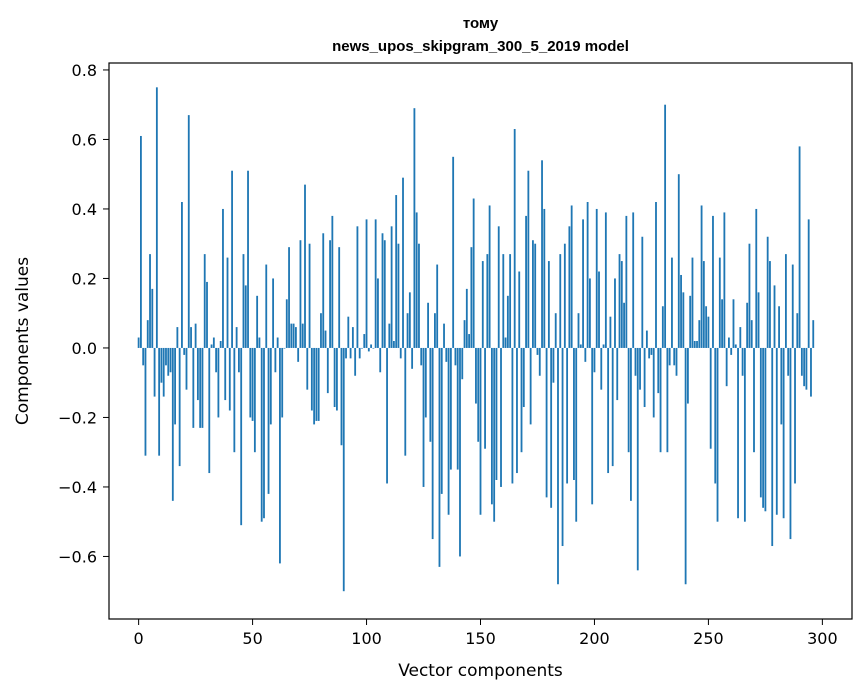  I want to click on x-tick-label: 300, so click(822, 638).